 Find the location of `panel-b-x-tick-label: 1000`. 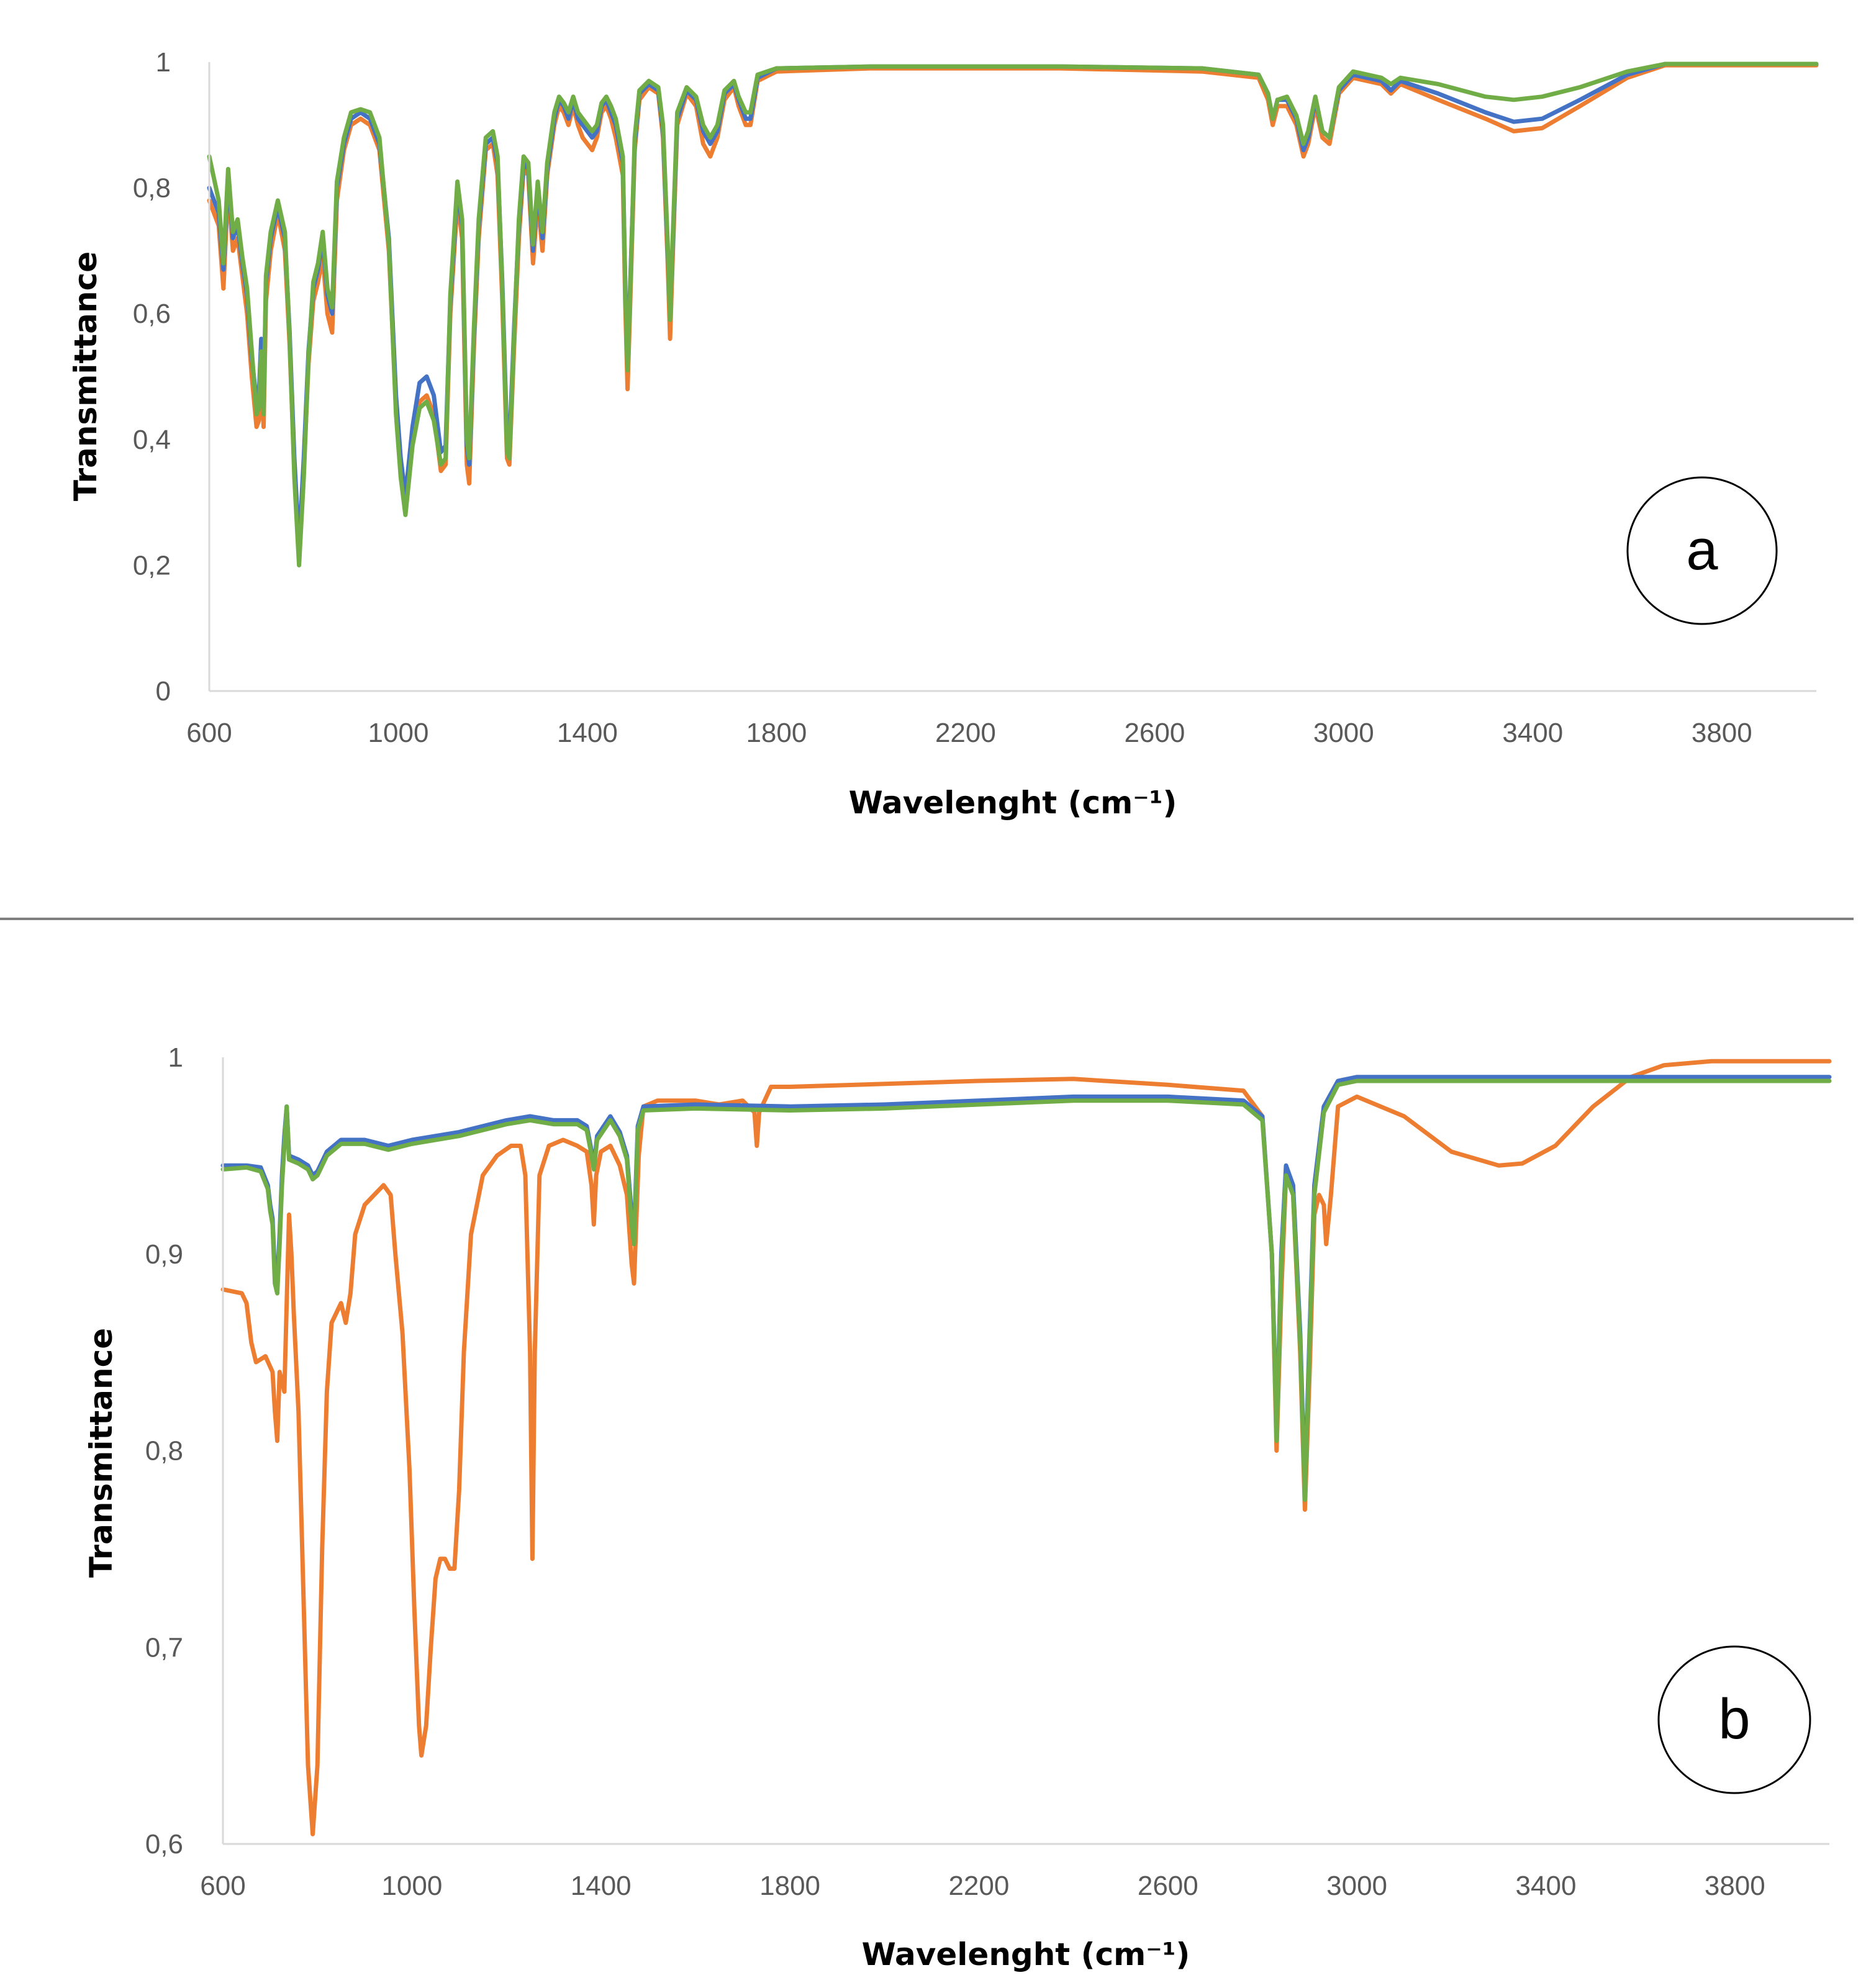

panel-b-x-tick-label: 1000 is located at coordinates (412, 1886).